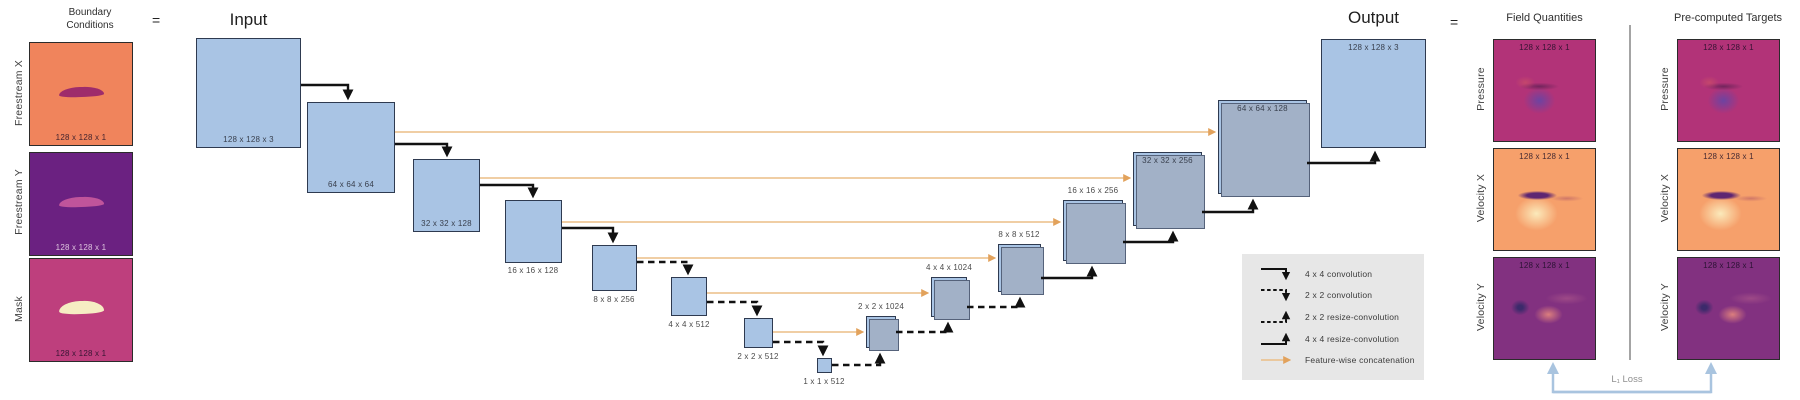 This screenshot has width=1800, height=400. What do you see at coordinates (19, 202) in the screenshot?
I see `freestream-y-label: Freestream Y` at bounding box center [19, 202].